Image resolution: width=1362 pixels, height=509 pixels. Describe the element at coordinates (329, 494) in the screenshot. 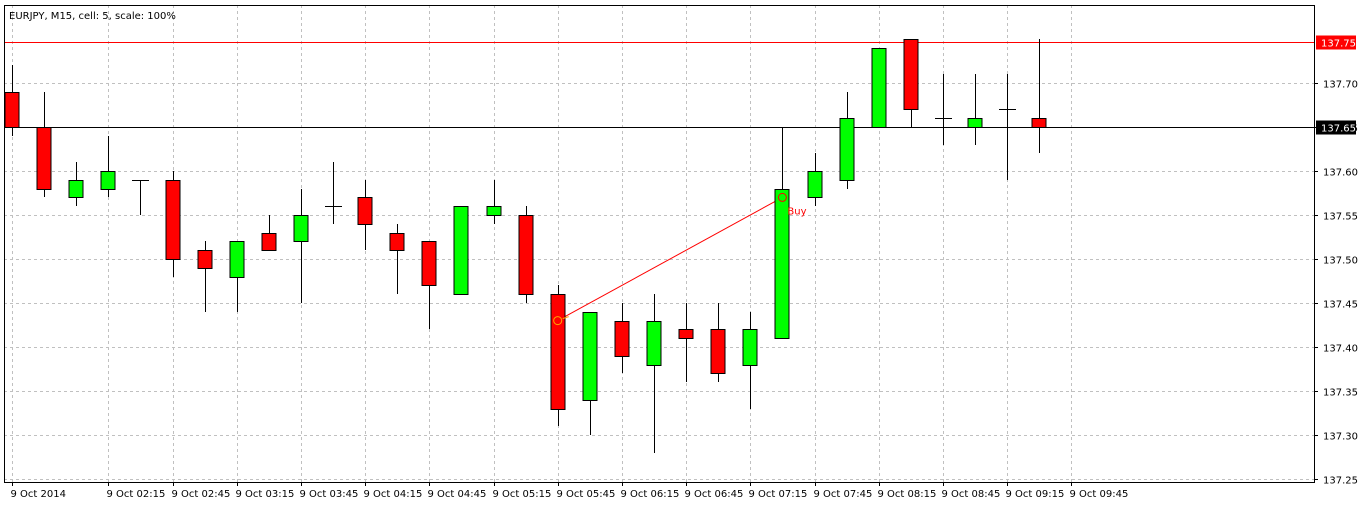

I see `time-tick-label: 9 Oct 03:45` at that location.